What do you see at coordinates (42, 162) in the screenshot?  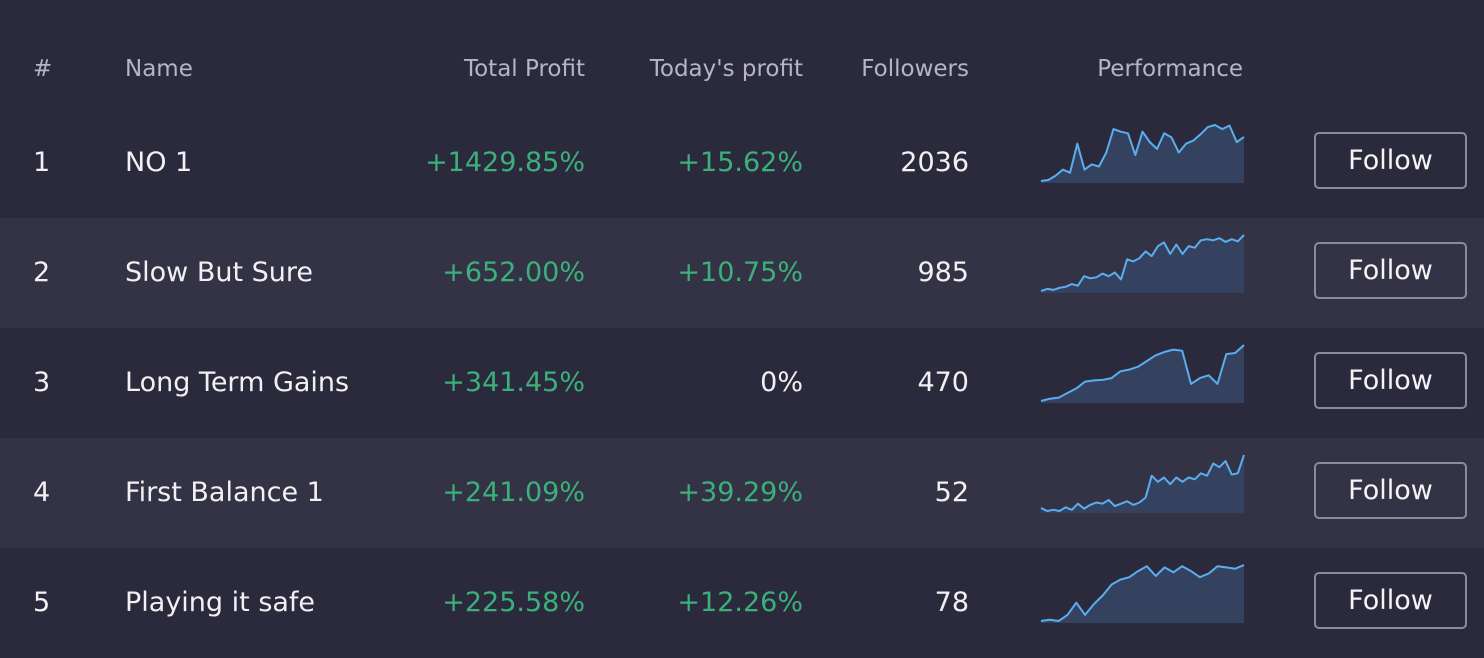 I see `row-rank: 1` at bounding box center [42, 162].